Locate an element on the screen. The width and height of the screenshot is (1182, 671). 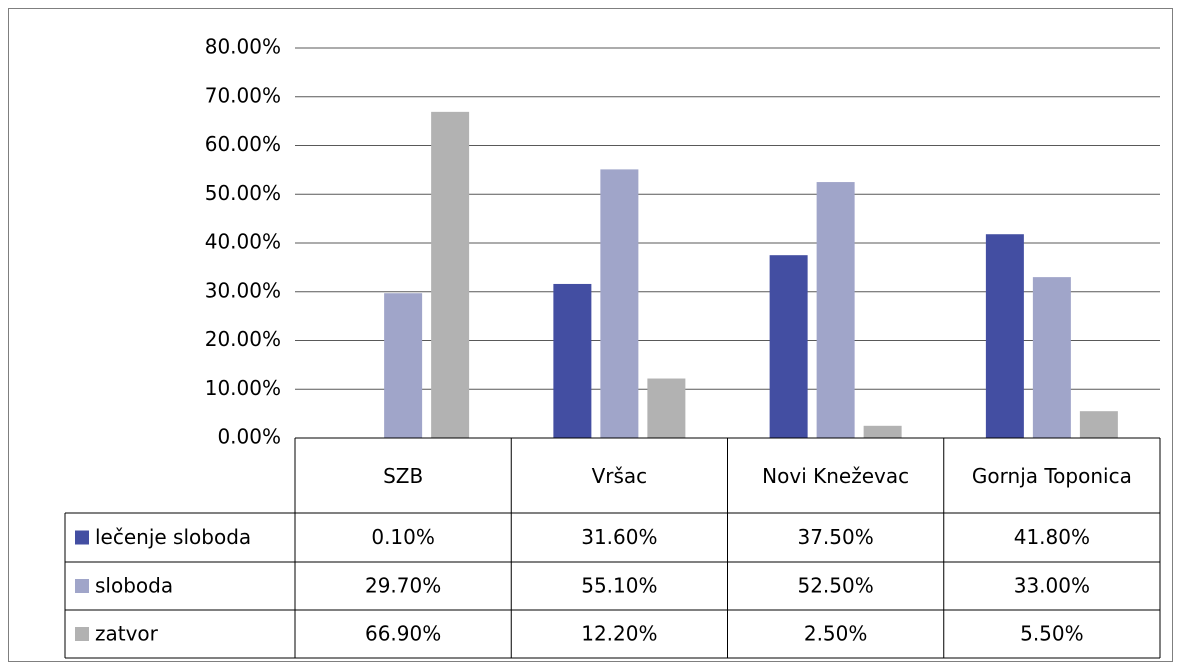
y-tick-label: 20.00% is located at coordinates (243, 339).